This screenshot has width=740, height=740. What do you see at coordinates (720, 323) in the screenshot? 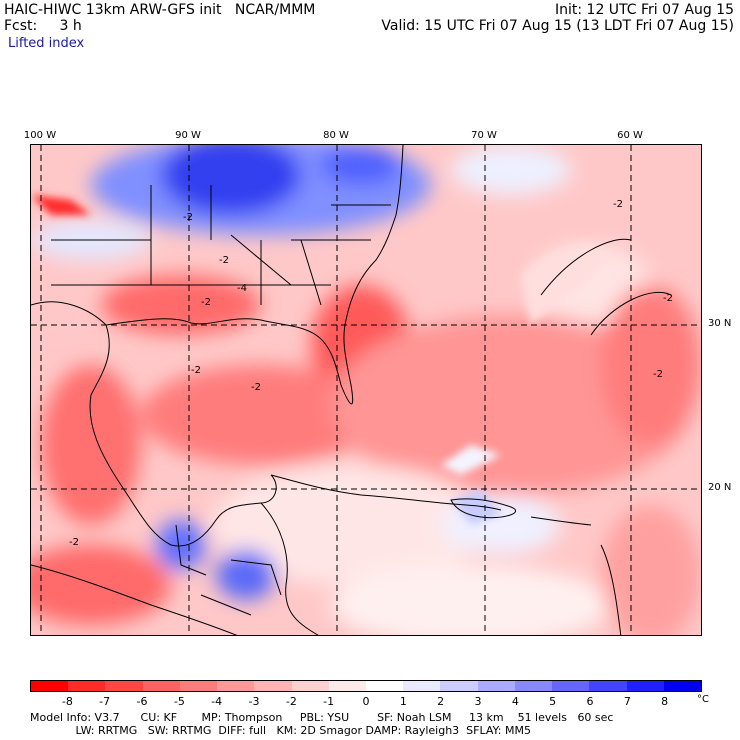
I see `lat-label-30n: 30 N` at bounding box center [720, 323].